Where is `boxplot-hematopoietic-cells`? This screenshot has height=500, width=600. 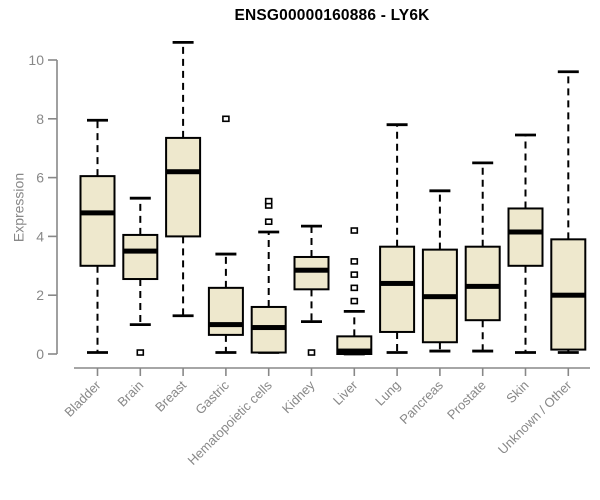
boxplot-hematopoietic-cells is located at coordinates (268, 275).